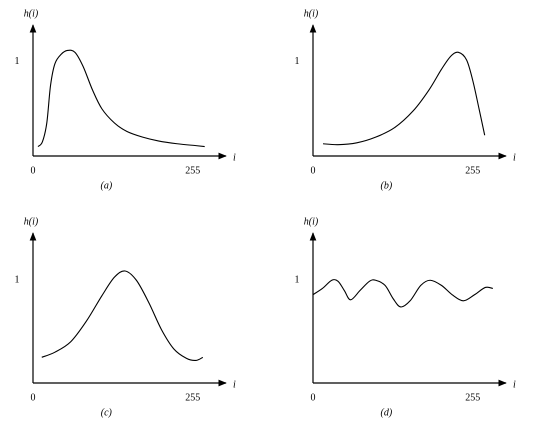  What do you see at coordinates (107, 185) in the screenshot?
I see `caption: (a)` at bounding box center [107, 185].